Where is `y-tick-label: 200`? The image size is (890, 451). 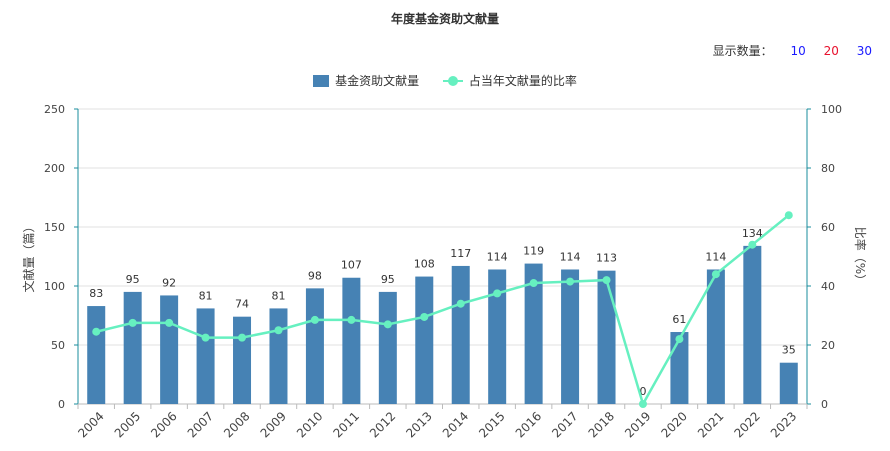
y-tick-label: 200 is located at coordinates (54, 168).